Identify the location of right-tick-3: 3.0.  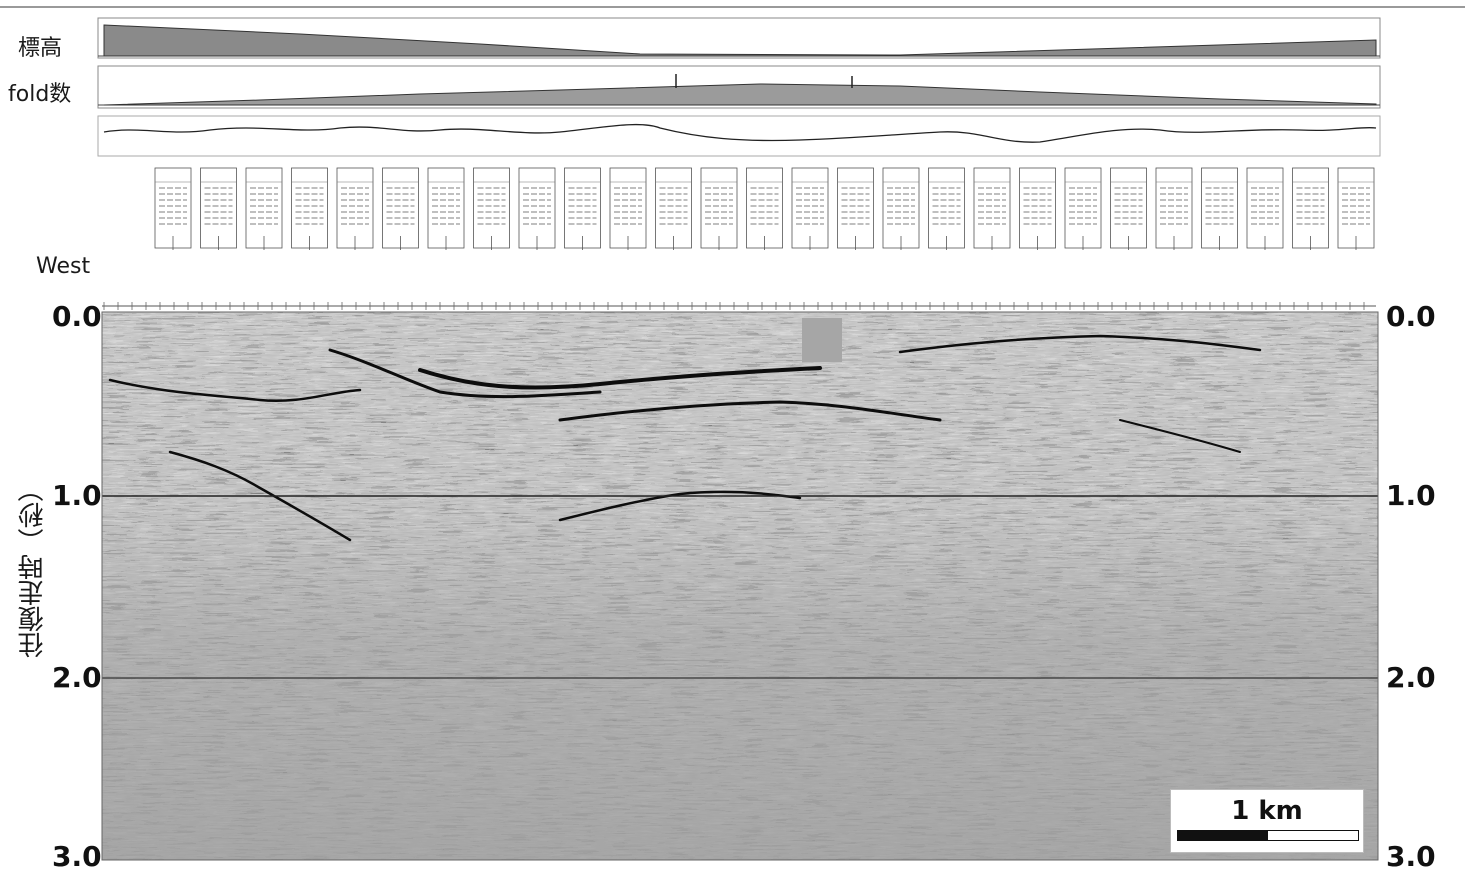
(1411, 856).